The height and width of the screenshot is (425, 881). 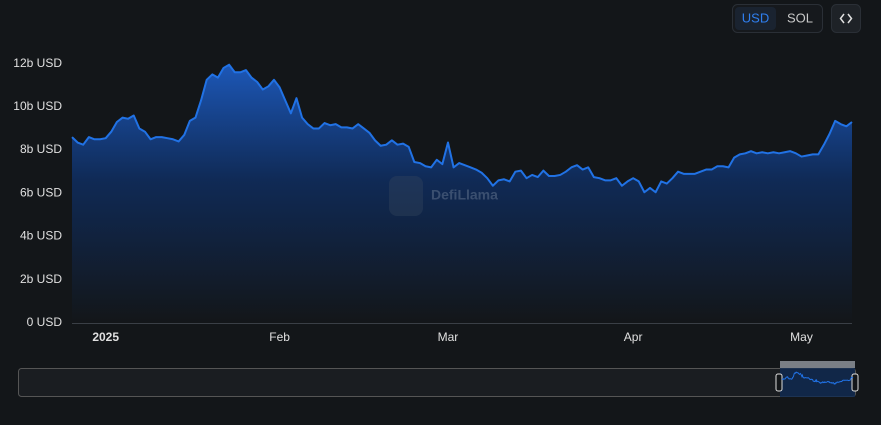 I want to click on y-tick-label: 10b USD, so click(x=37, y=106).